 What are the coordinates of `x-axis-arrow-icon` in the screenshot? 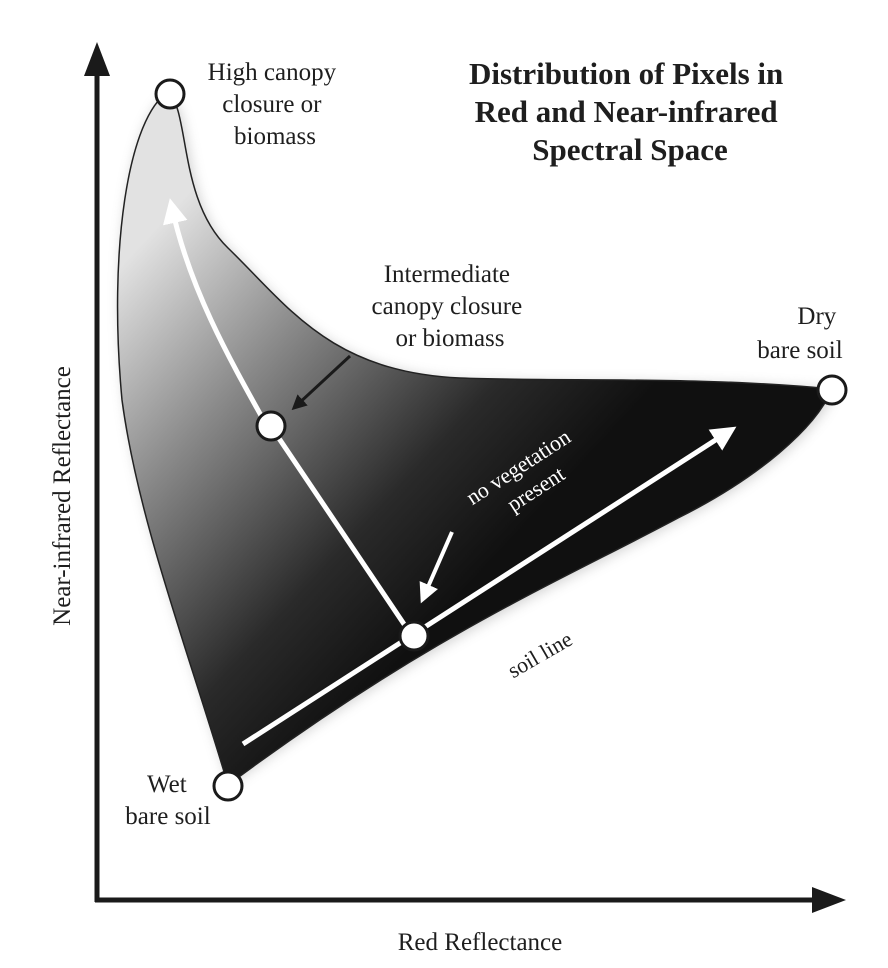 It's located at (829, 900).